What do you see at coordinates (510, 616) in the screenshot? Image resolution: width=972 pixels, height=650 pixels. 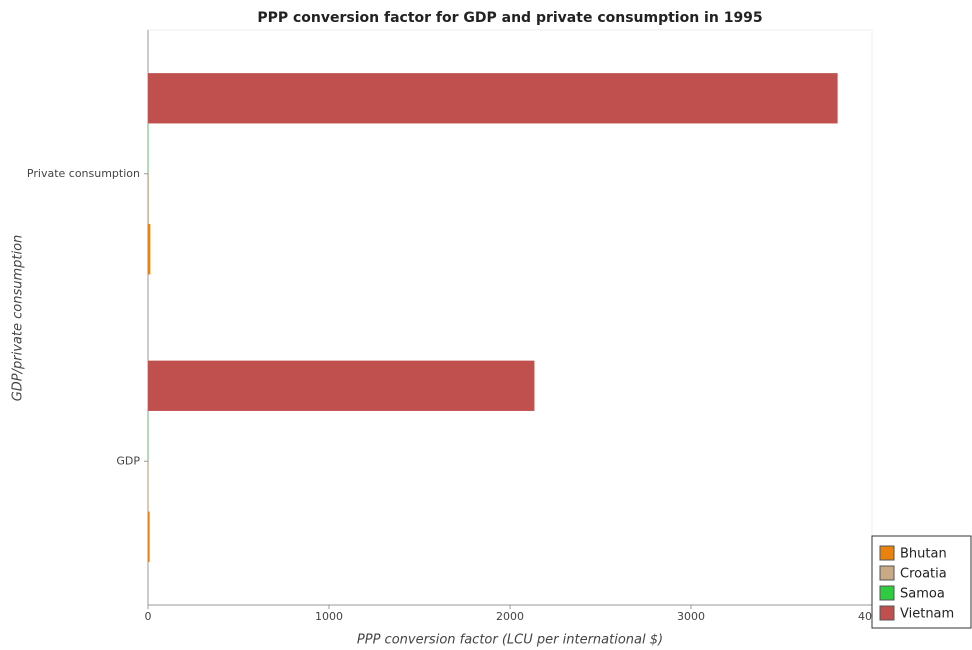 I see `x-tick-label: 2000` at bounding box center [510, 616].